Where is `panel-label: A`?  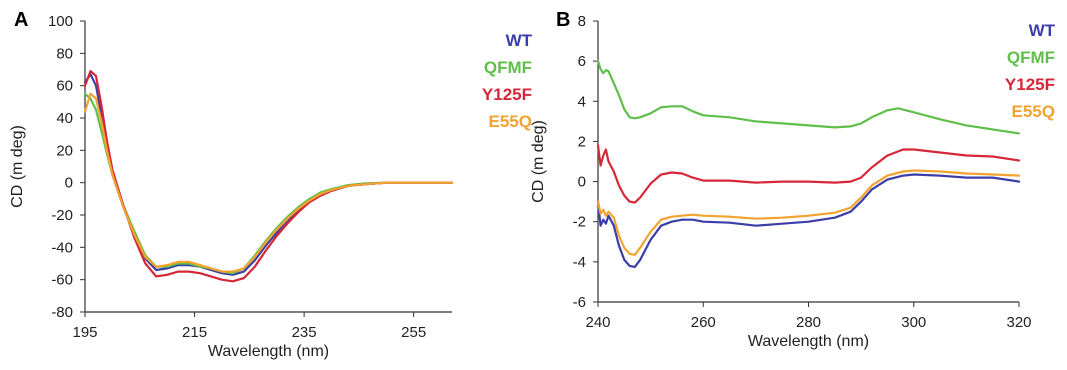 panel-label: A is located at coordinates (21, 20).